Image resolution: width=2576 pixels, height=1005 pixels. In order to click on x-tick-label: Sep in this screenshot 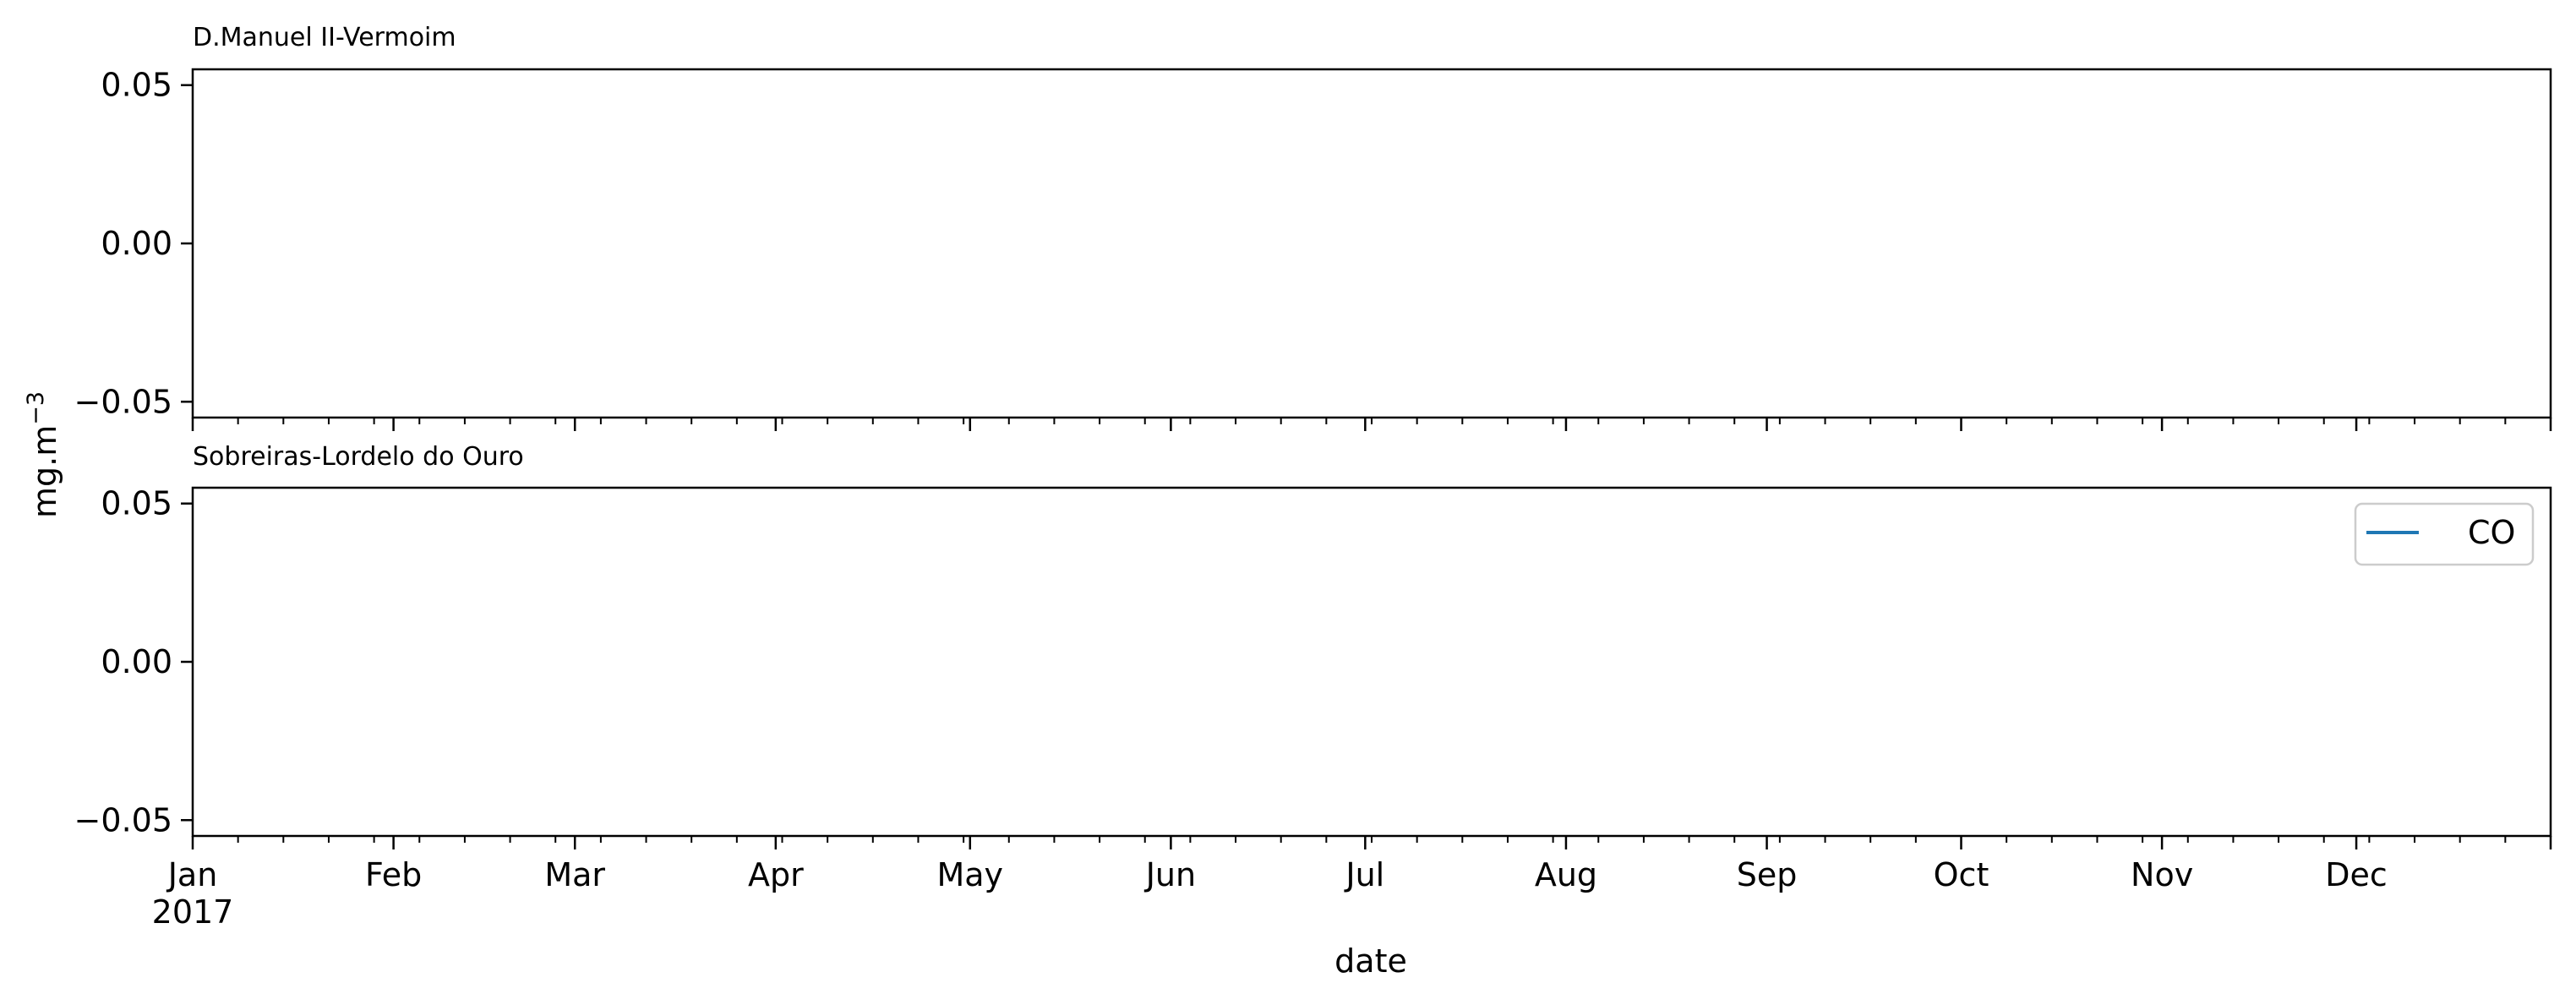, I will do `click(1767, 874)`.